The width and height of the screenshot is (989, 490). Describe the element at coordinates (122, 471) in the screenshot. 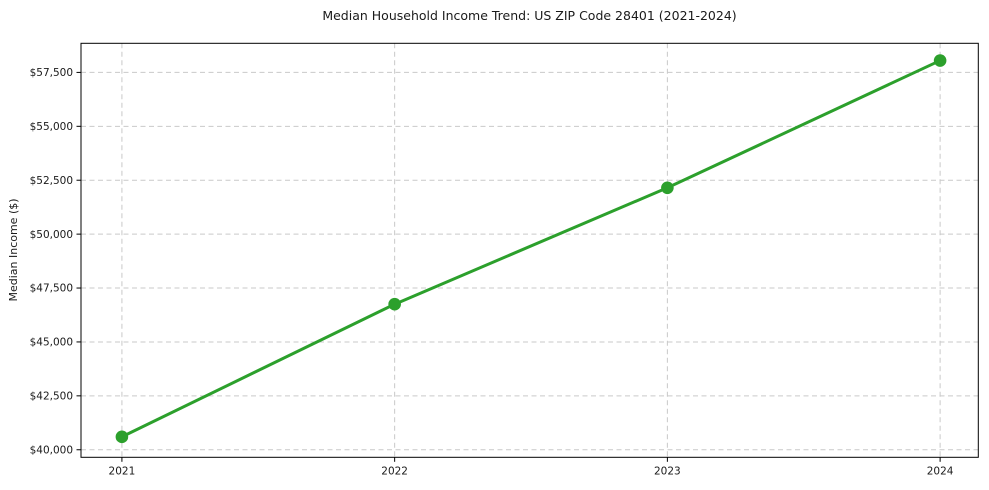

I see `x-tick-label: 2021` at that location.